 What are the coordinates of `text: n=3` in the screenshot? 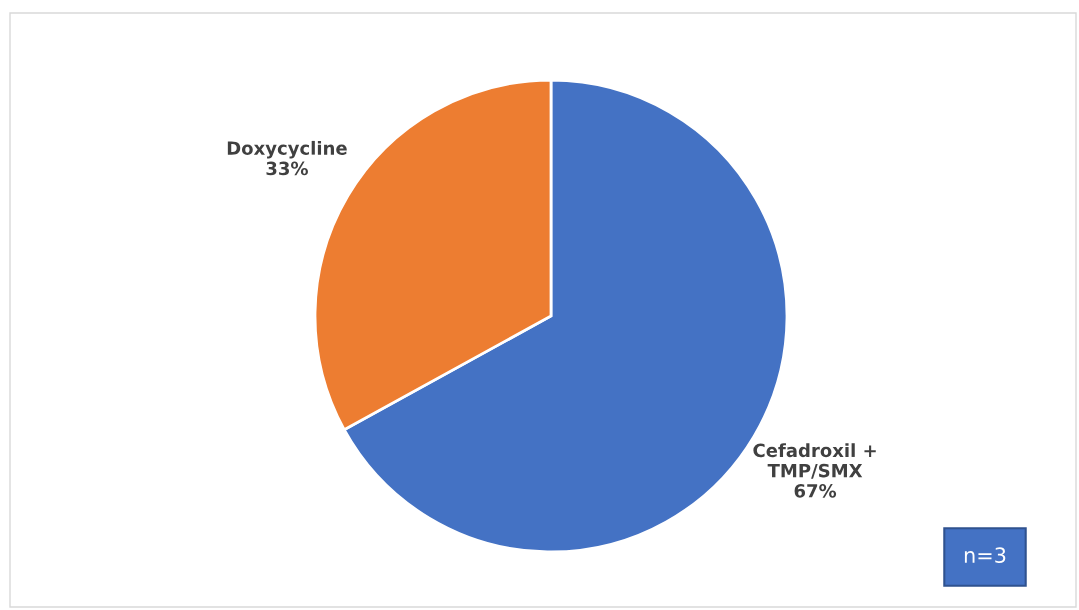 It's located at (985, 555).